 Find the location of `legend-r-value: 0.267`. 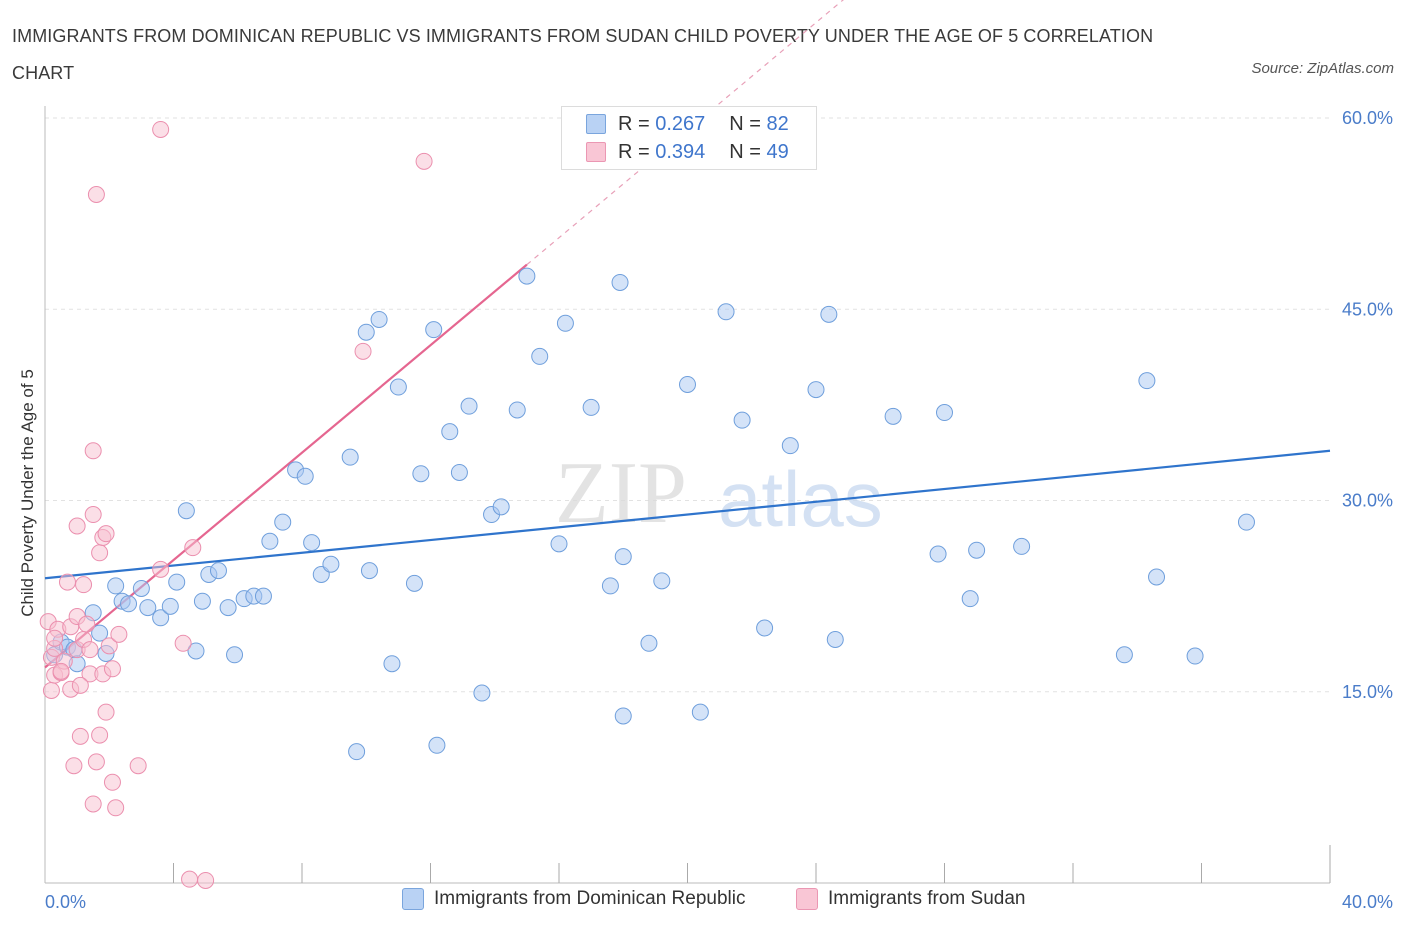

legend-r-value: 0.267 is located at coordinates (680, 123).